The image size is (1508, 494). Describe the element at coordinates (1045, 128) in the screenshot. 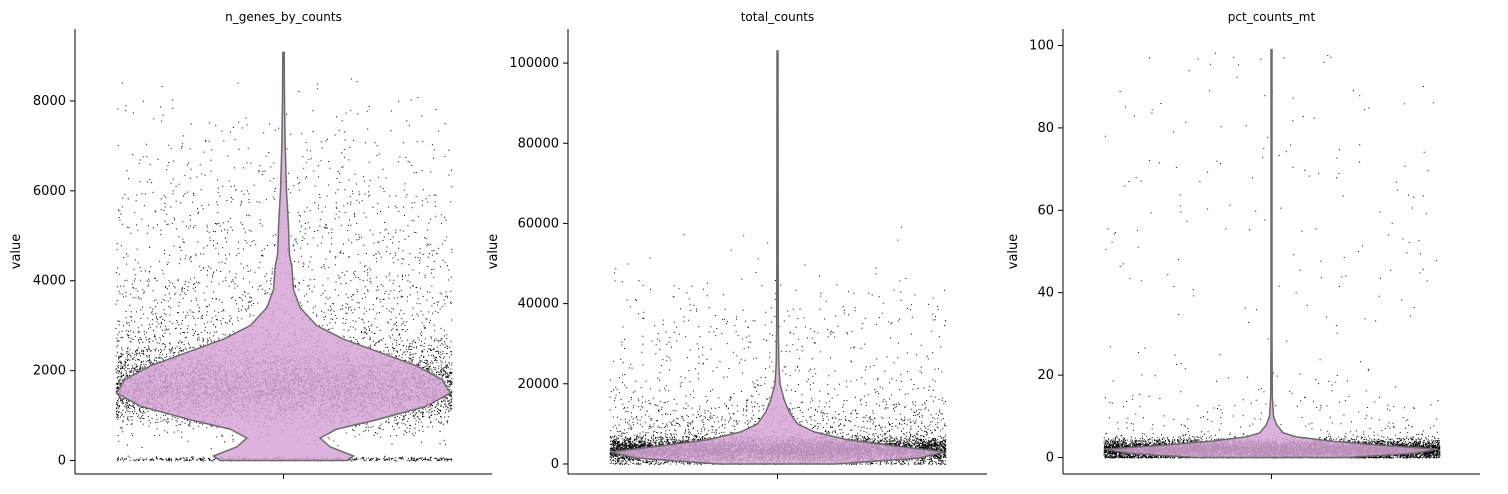

I see `y-tick-label: 80` at that location.